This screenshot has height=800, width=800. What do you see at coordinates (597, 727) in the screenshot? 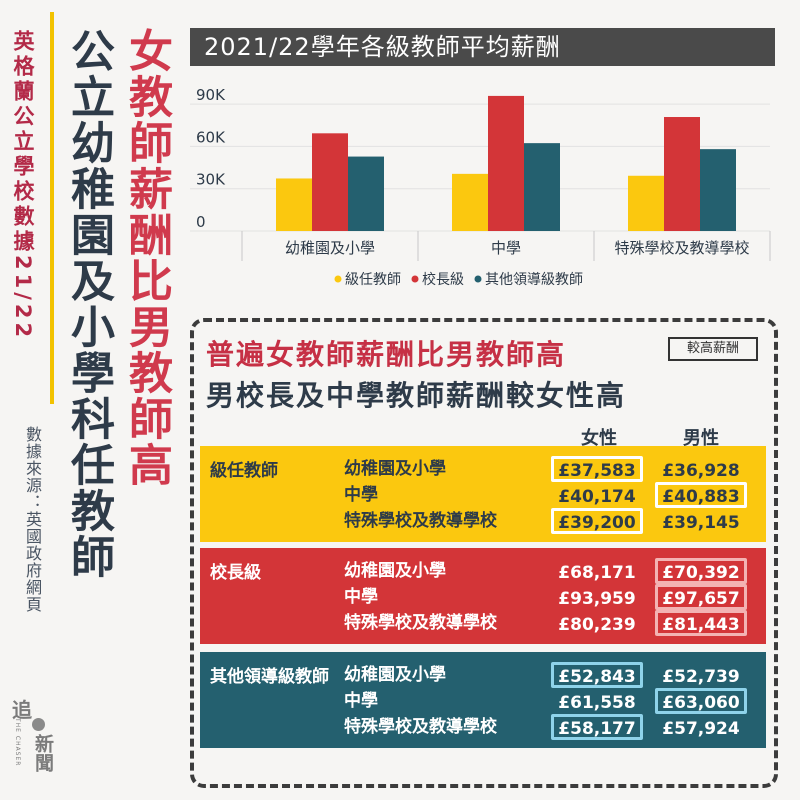
I see `female-salary: £58,177` at bounding box center [597, 727].